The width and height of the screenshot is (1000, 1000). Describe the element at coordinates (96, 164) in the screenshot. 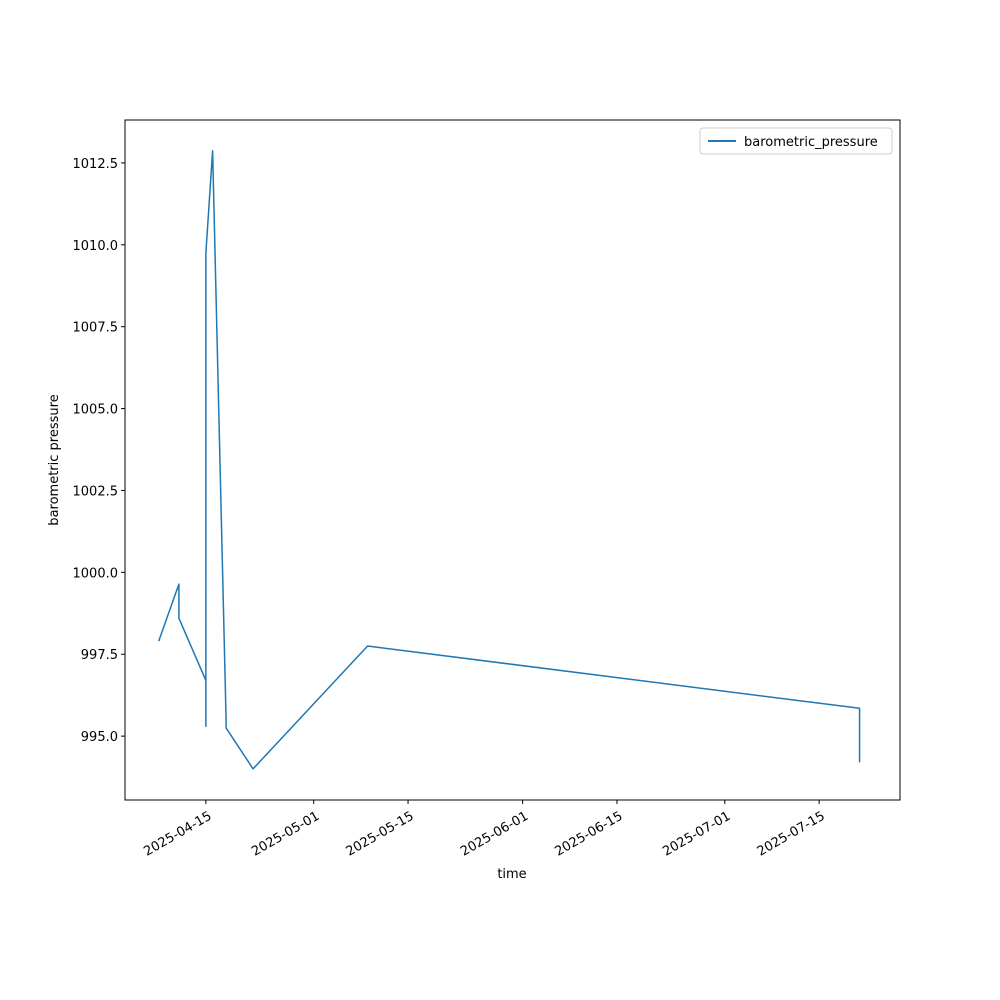

I see `y-tick-label: 1012.5` at that location.